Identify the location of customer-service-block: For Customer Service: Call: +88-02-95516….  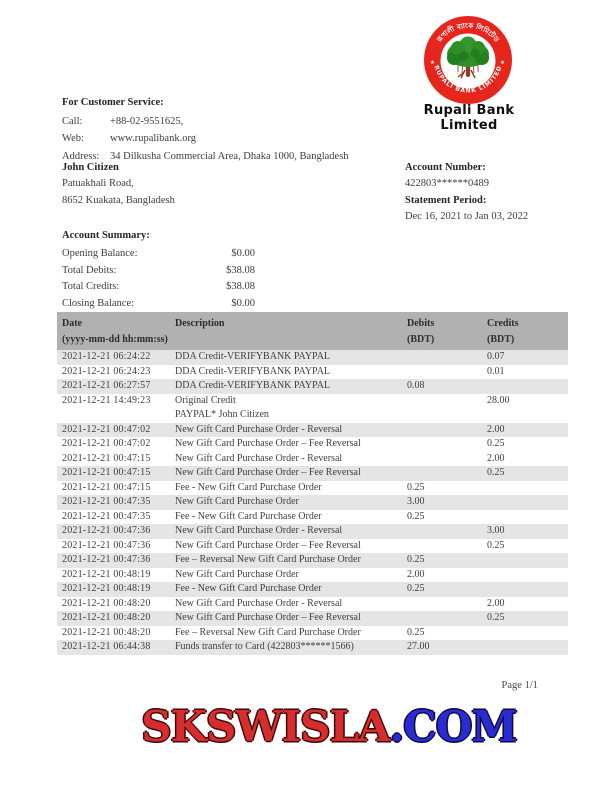
(227, 130).